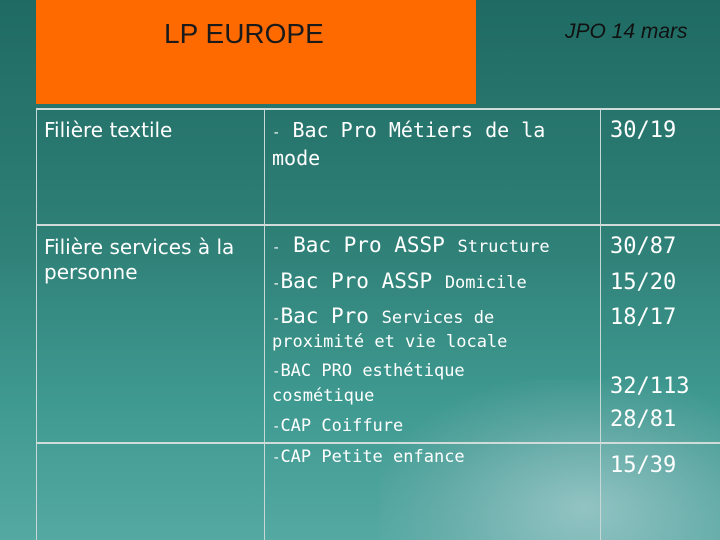 Image resolution: width=720 pixels, height=540 pixels. I want to click on program-option: Services de, so click(438, 318).